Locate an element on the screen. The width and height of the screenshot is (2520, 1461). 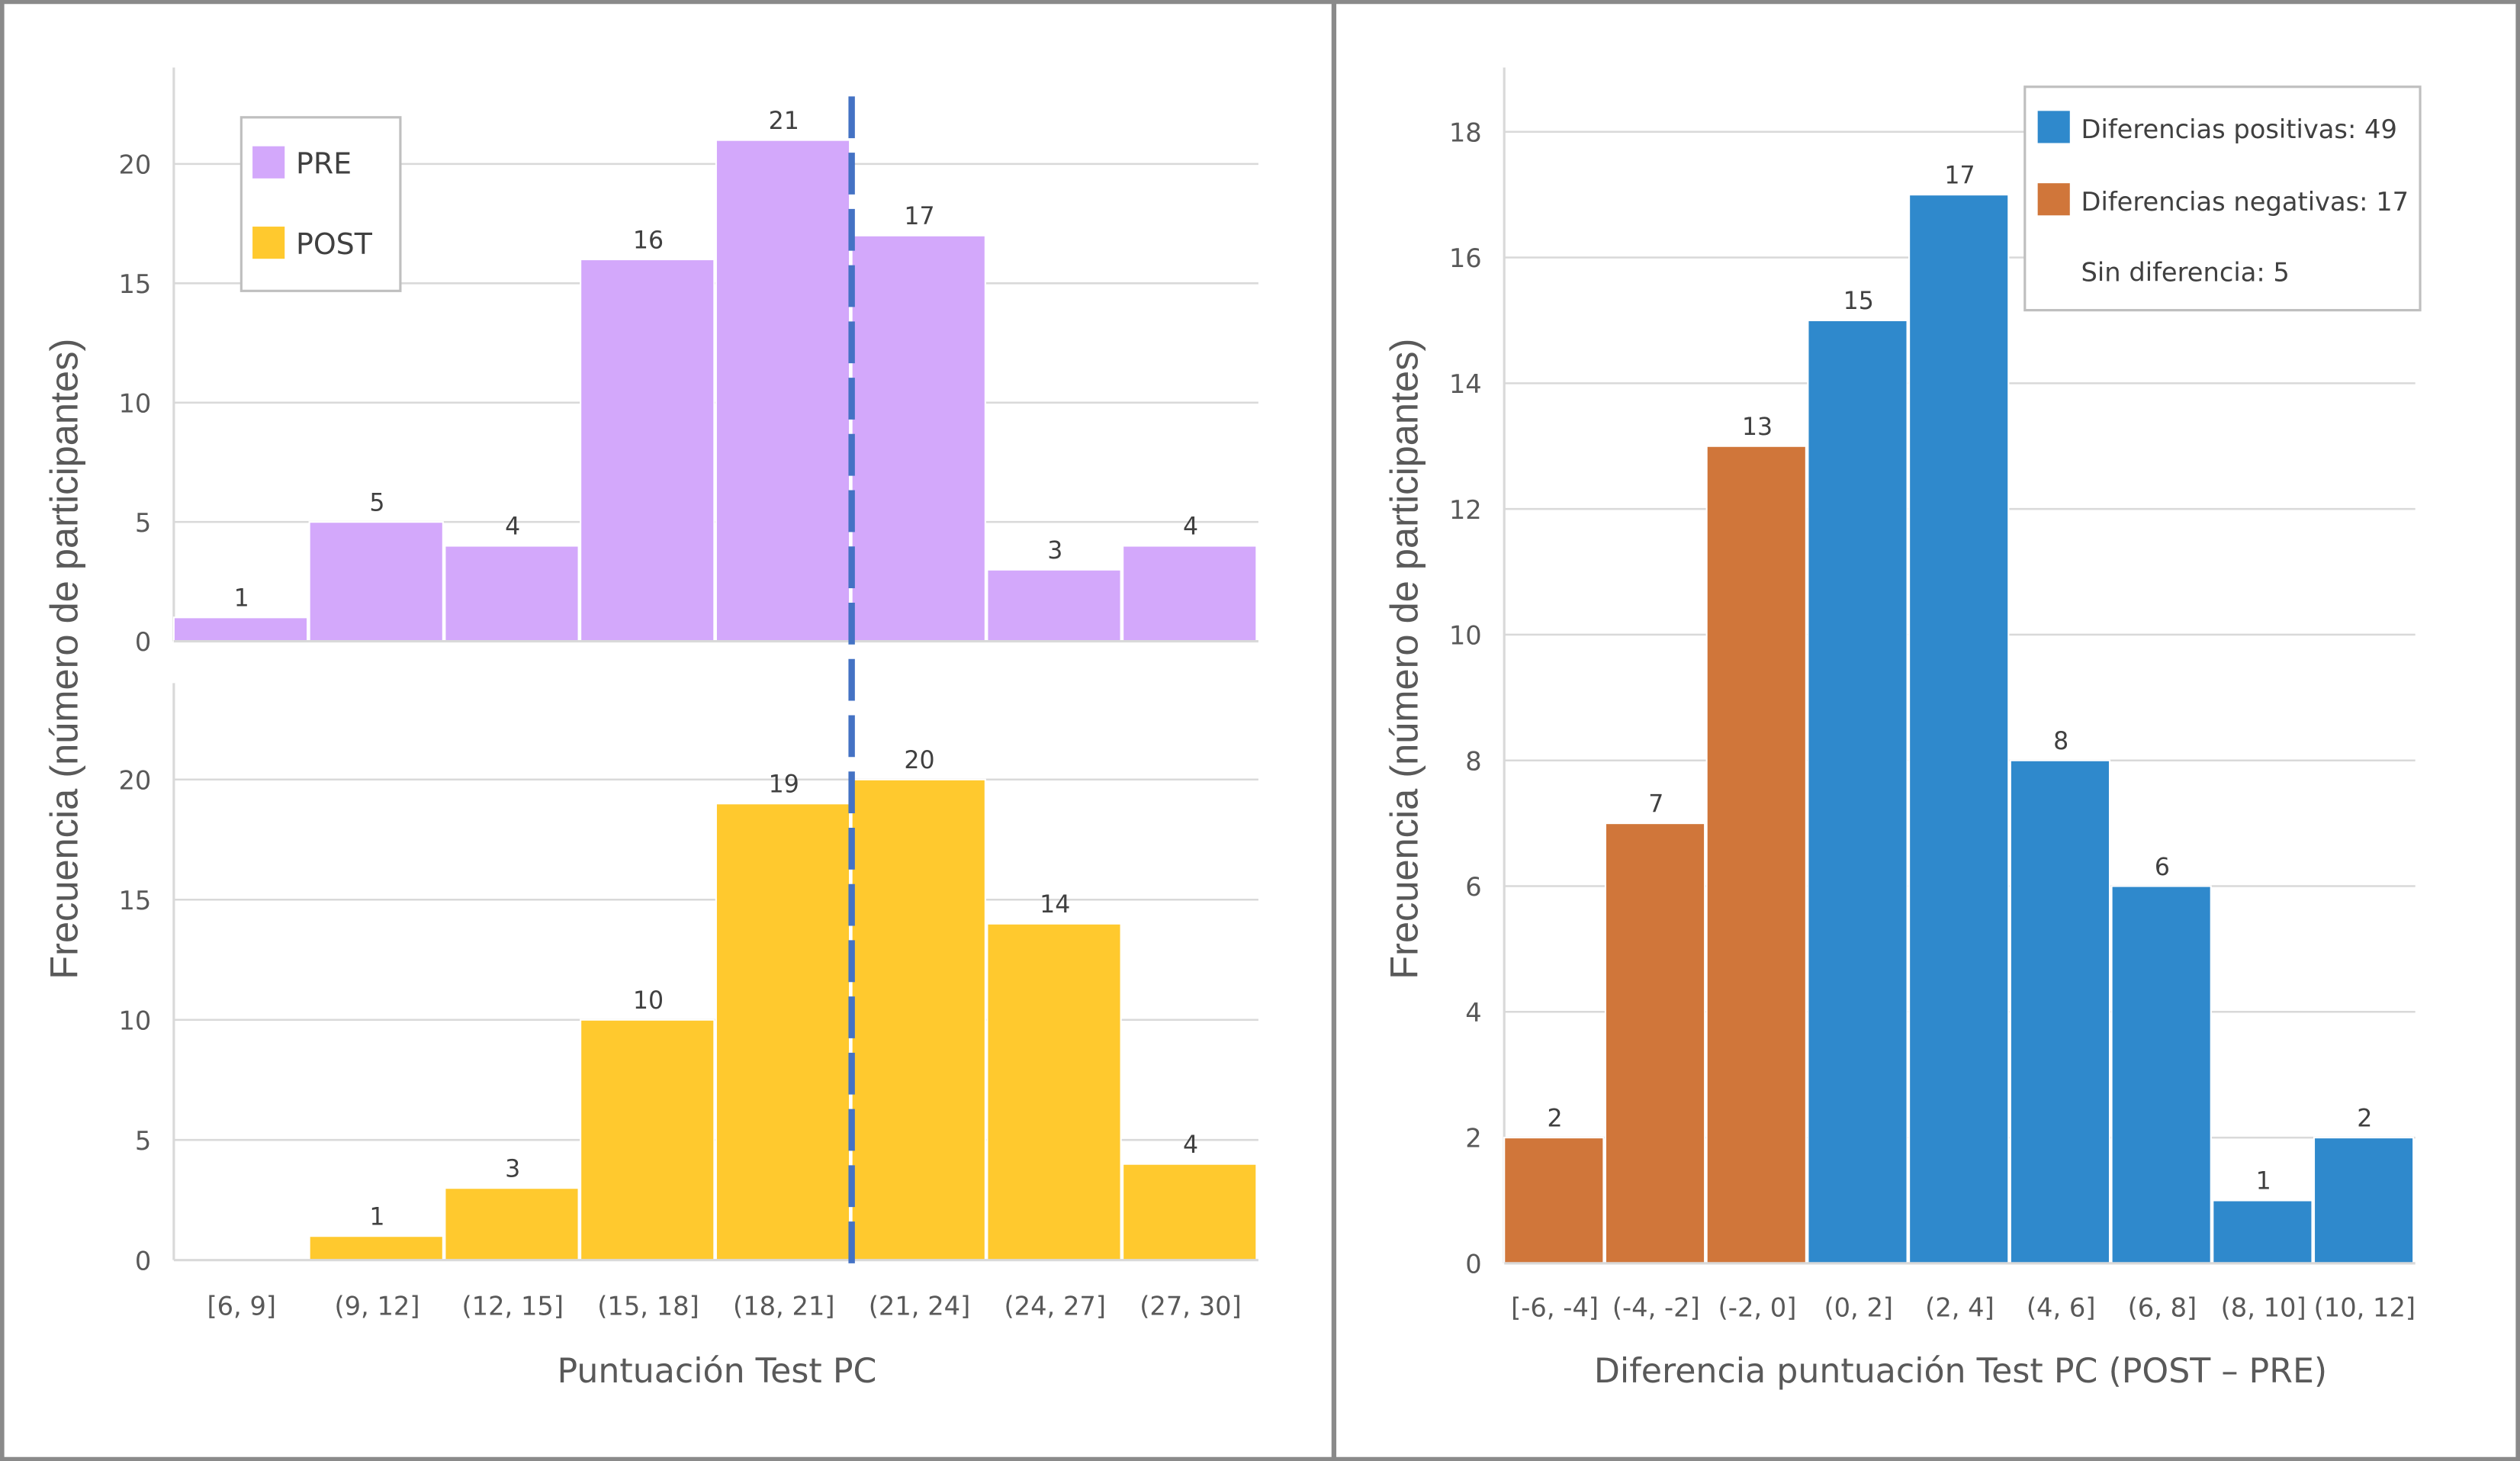
diff-y-tick-label: 6 is located at coordinates (1473, 887).